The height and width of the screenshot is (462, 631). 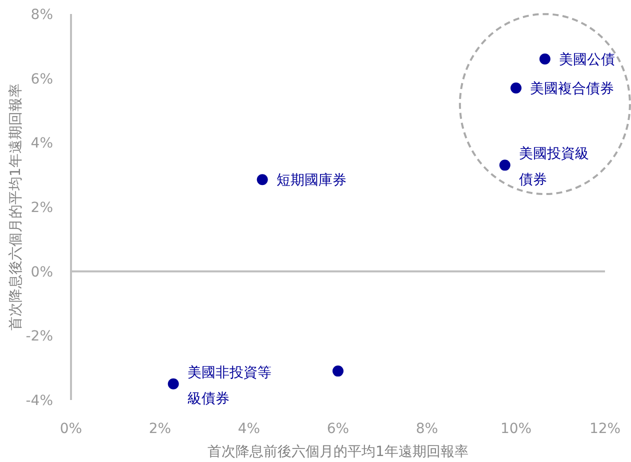 I want to click on x-tick-label: 12%, so click(x=605, y=429).